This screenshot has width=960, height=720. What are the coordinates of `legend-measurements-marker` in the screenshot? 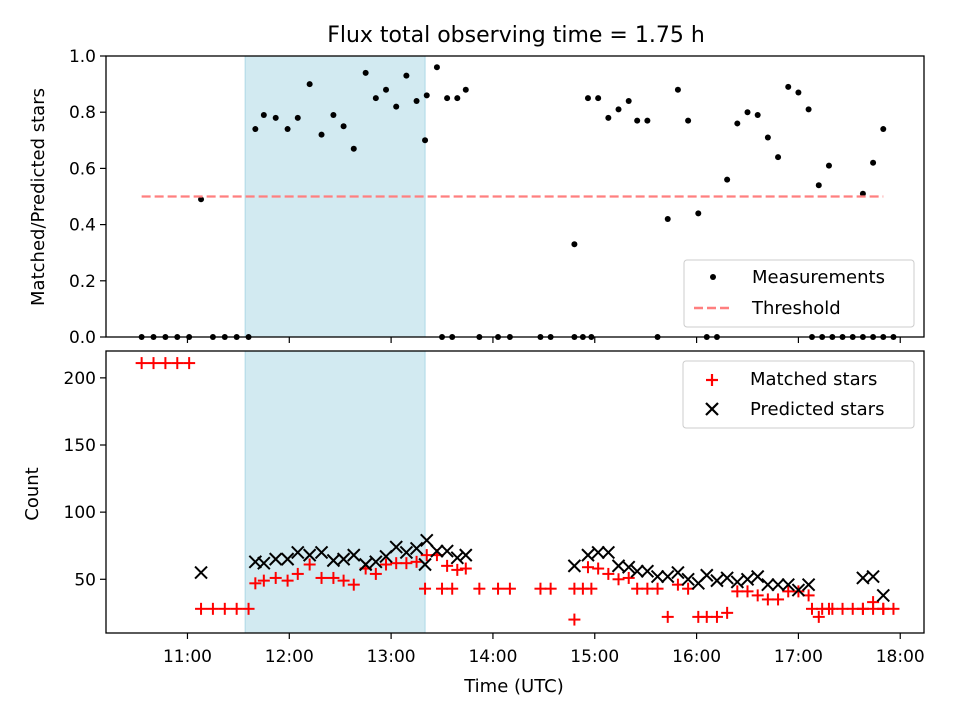 It's located at (713, 277).